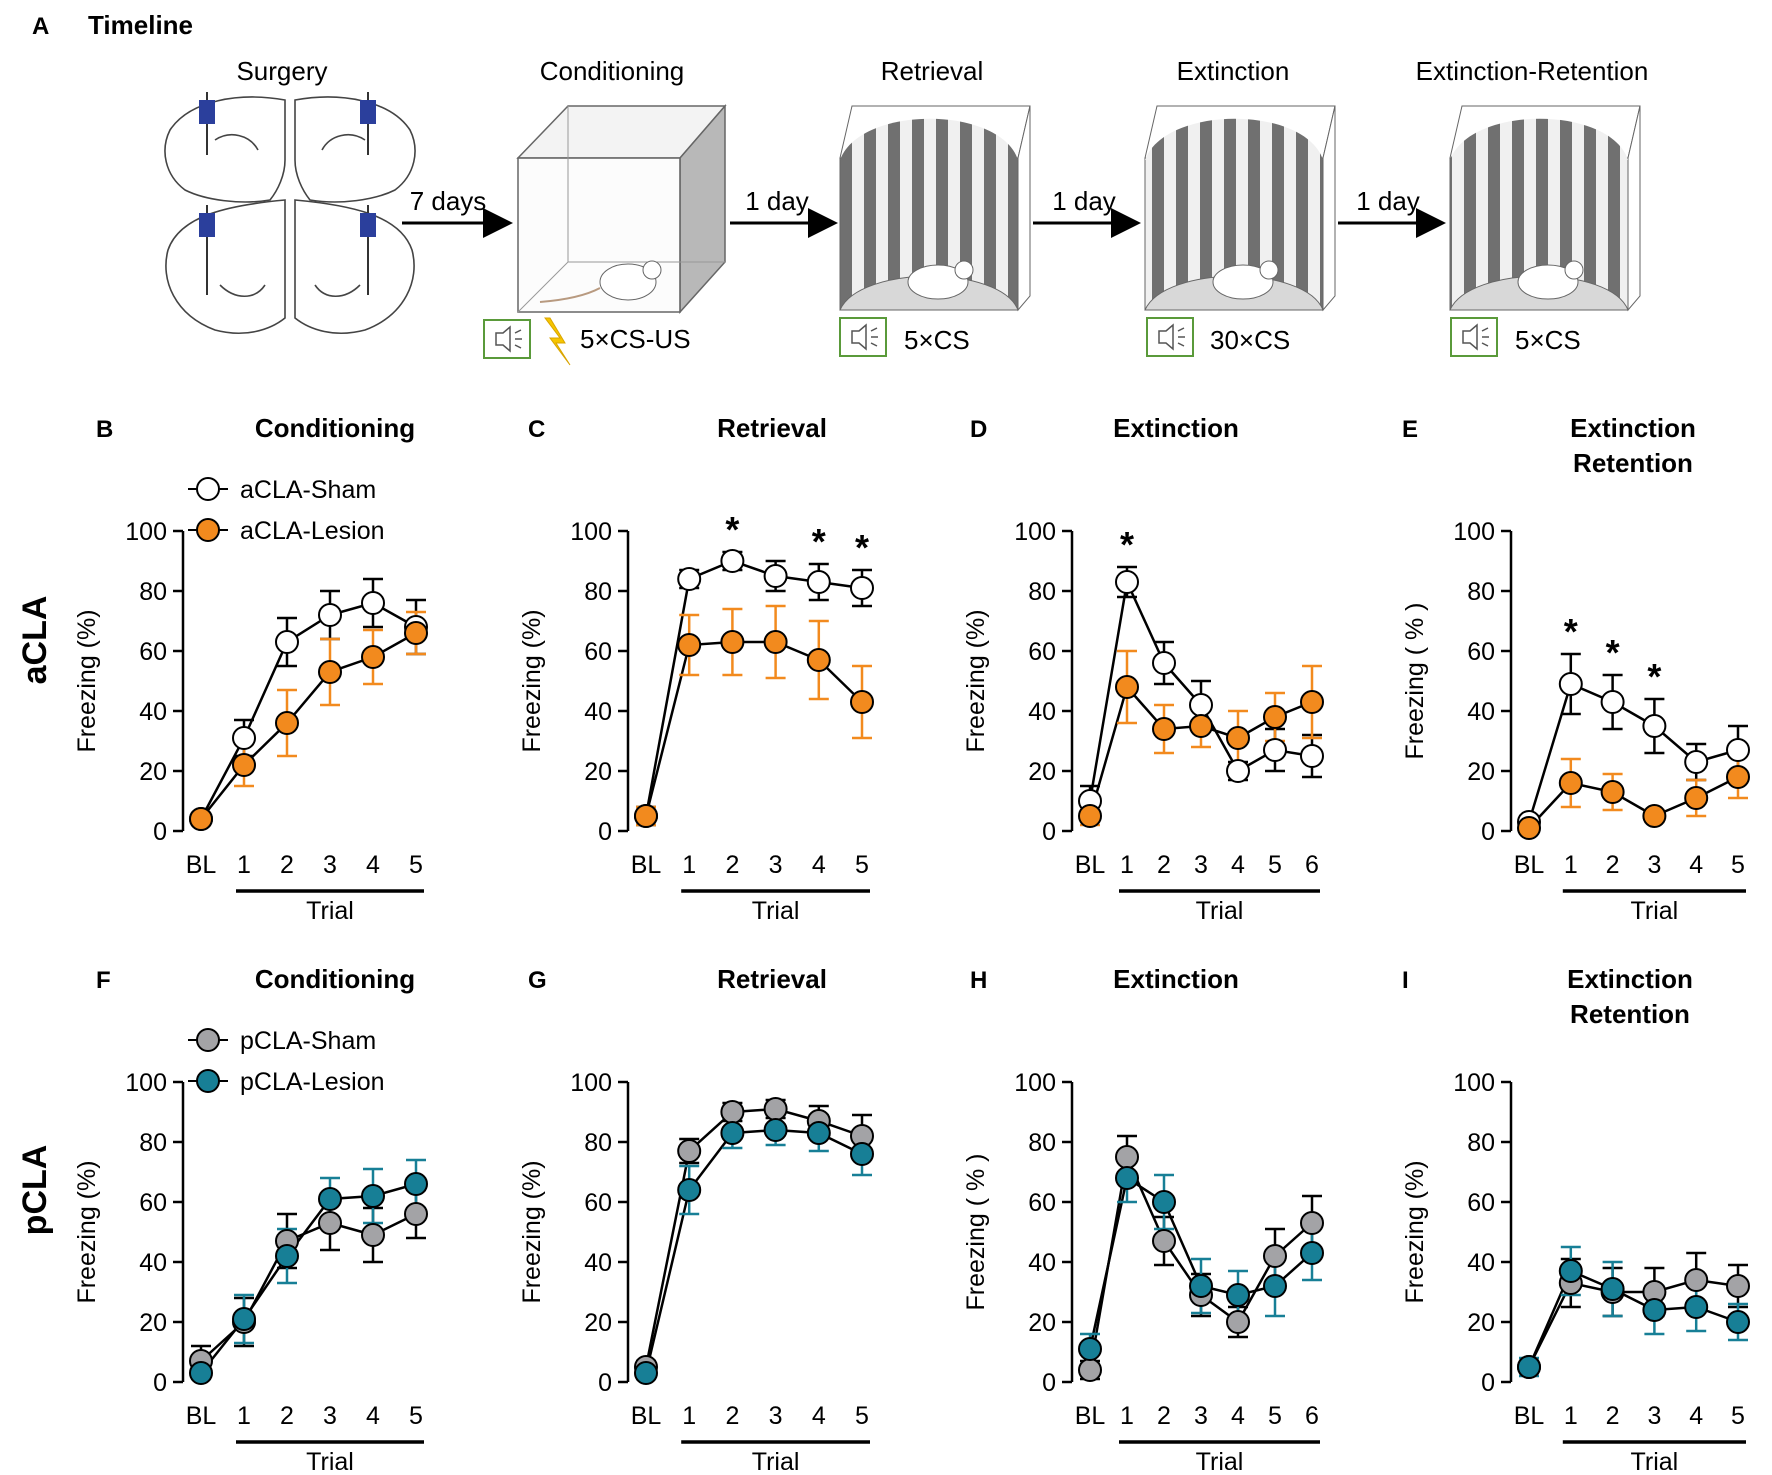 The width and height of the screenshot is (1772, 1475). Describe the element at coordinates (312, 531) in the screenshot. I see `legend-label-acla-lesion: aCLA-Lesion` at that location.